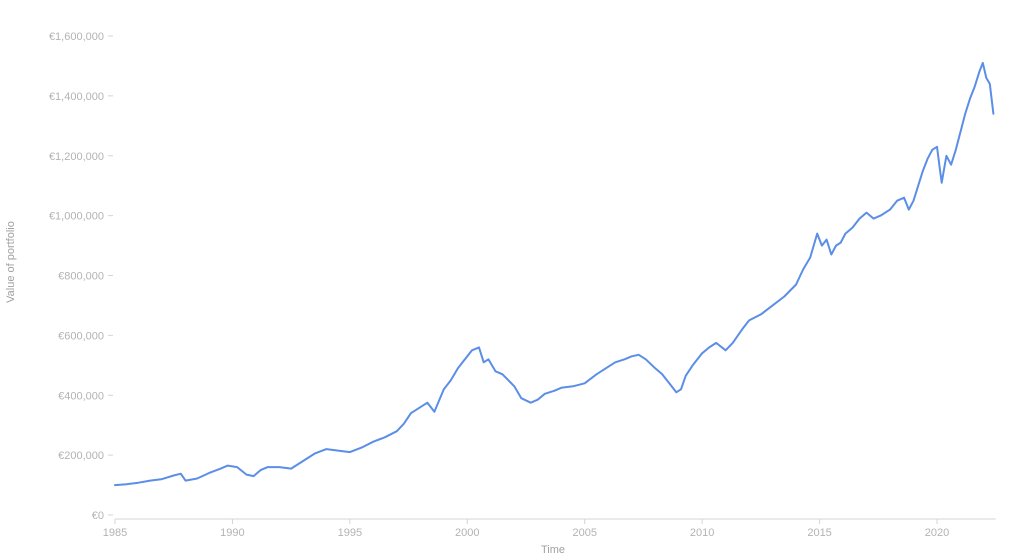 The height and width of the screenshot is (556, 1024). I want to click on y-tick-label: €1,600,000, so click(76, 37).